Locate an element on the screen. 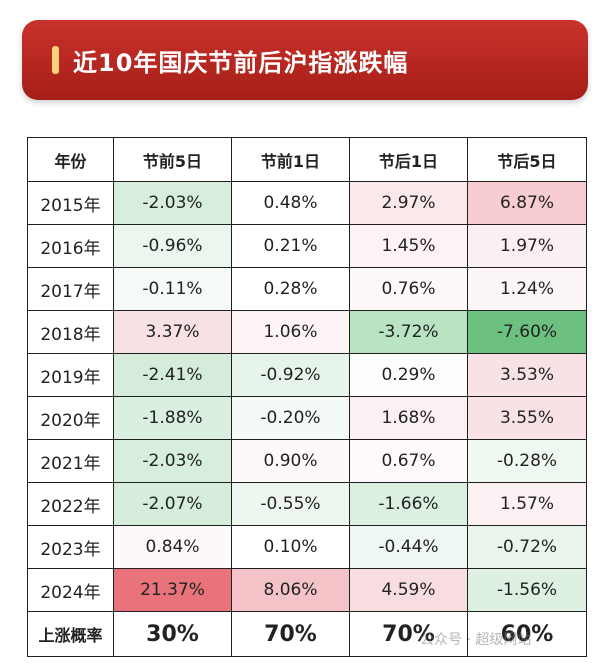 The height and width of the screenshot is (665, 596). value-cell: -0.44% is located at coordinates (408, 547).